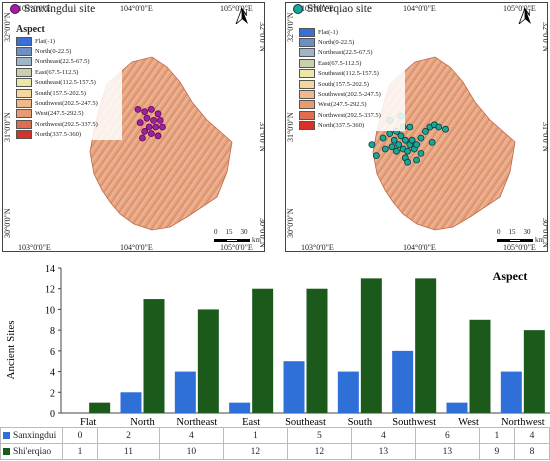 The image size is (550, 461). Describe the element at coordinates (351, 105) in the screenshot. I see `legend-item: West(247.5-292.5)` at that location.